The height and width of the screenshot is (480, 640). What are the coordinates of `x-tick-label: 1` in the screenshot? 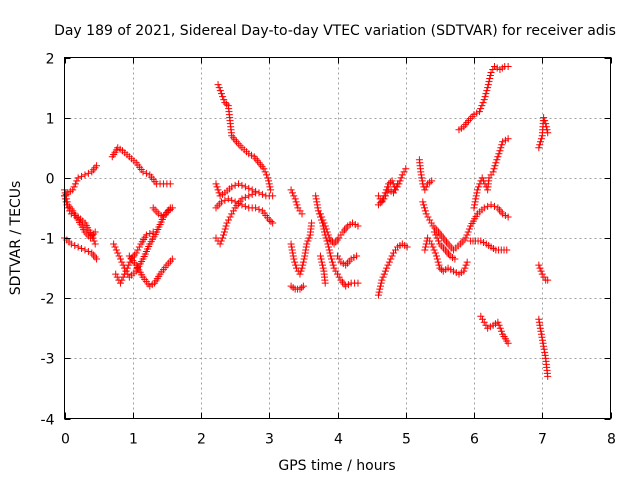 It's located at (133, 440).